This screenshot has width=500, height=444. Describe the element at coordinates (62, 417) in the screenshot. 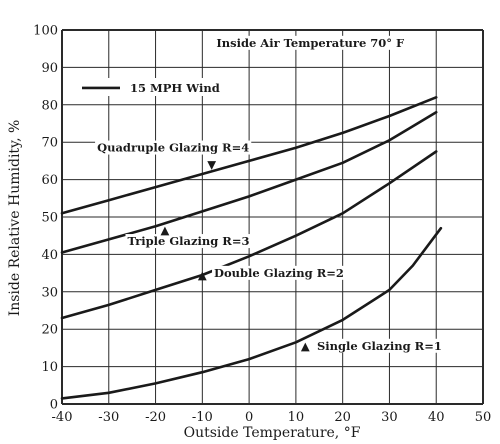

I see `x-tick-label: -40` at that location.